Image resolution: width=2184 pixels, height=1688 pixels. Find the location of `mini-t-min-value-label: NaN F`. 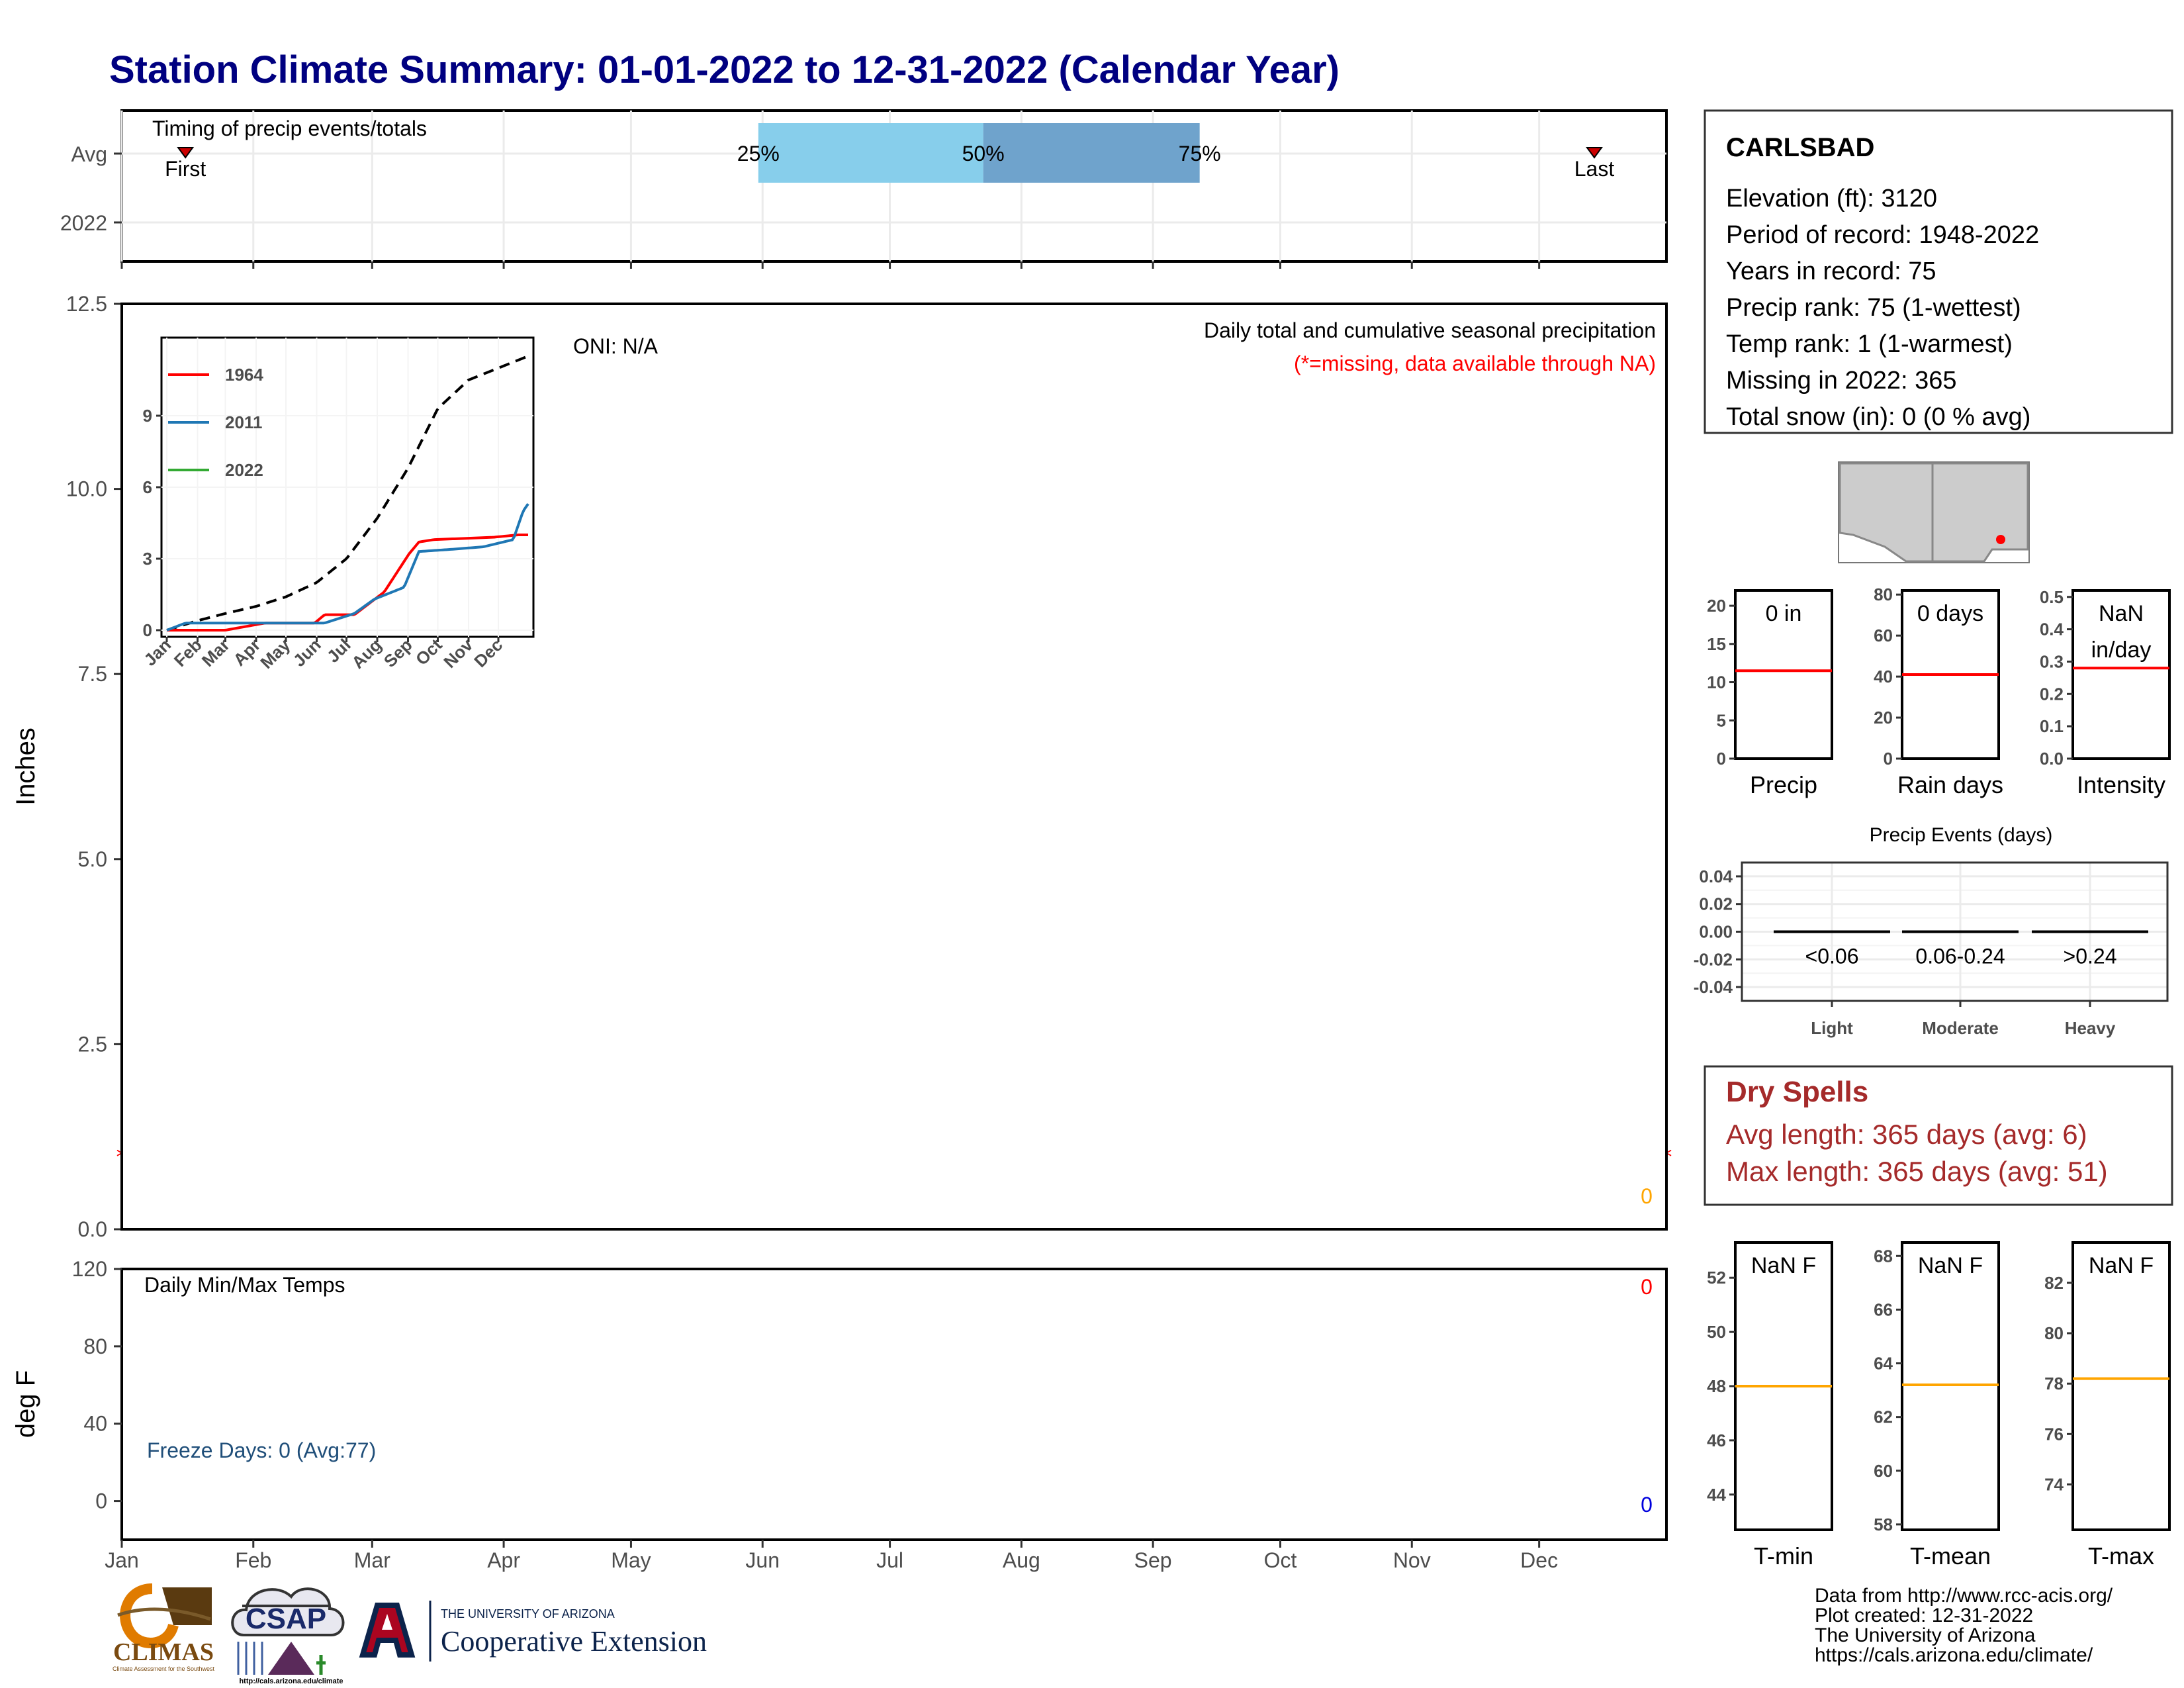

mini-t-min-value-label: NaN F is located at coordinates (1783, 1265).